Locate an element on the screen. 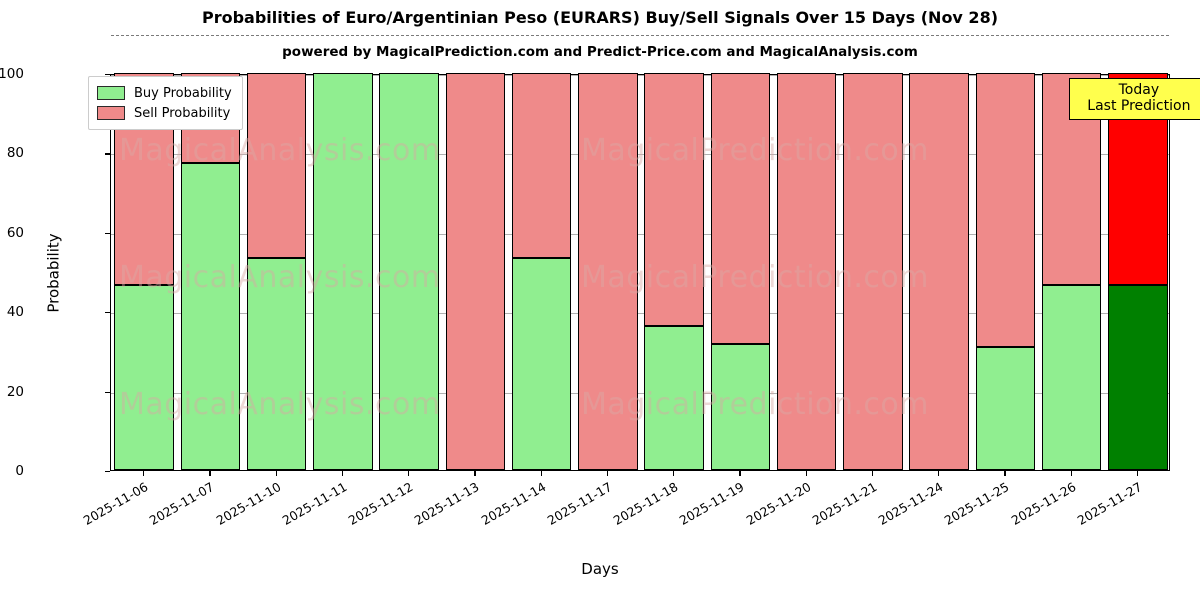 Image resolution: width=1200 pixels, height=600 pixels. x-tick-label-2025-11-07: 2025-11-07 is located at coordinates (182, 503).